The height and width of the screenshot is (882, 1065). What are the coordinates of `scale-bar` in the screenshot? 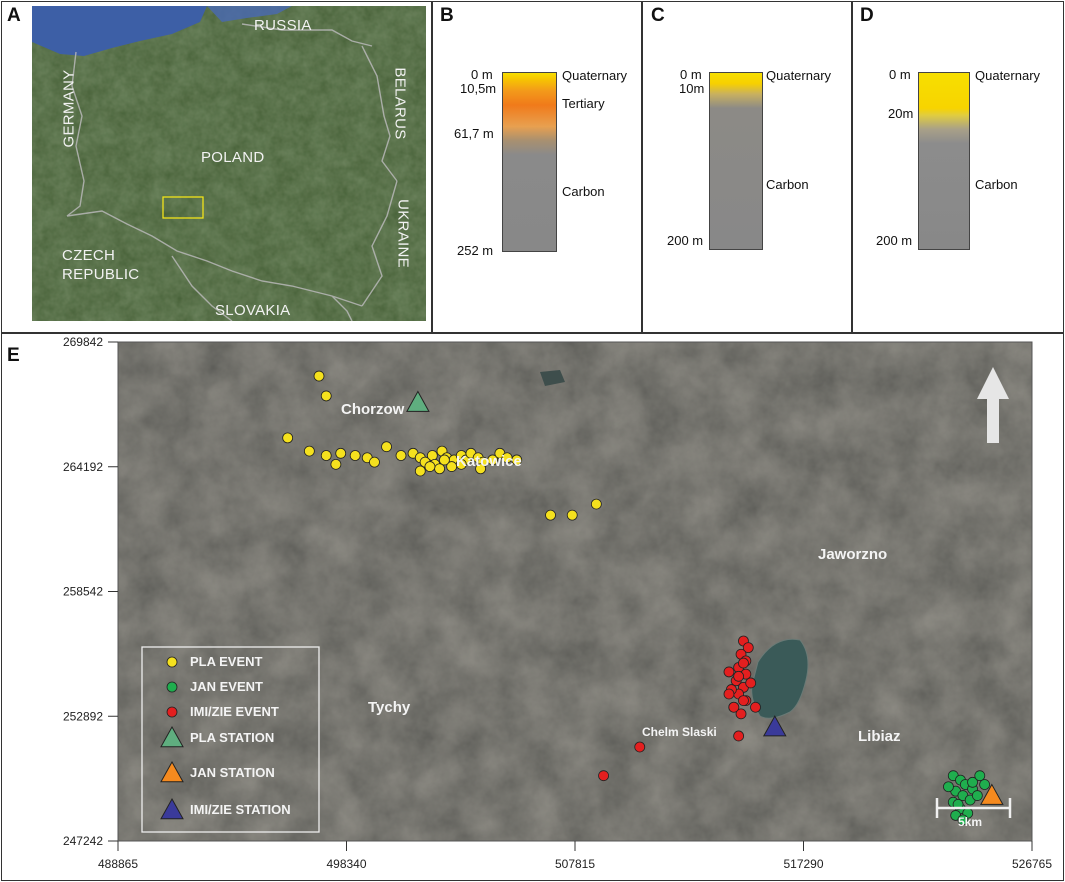 It's located at (973, 808).